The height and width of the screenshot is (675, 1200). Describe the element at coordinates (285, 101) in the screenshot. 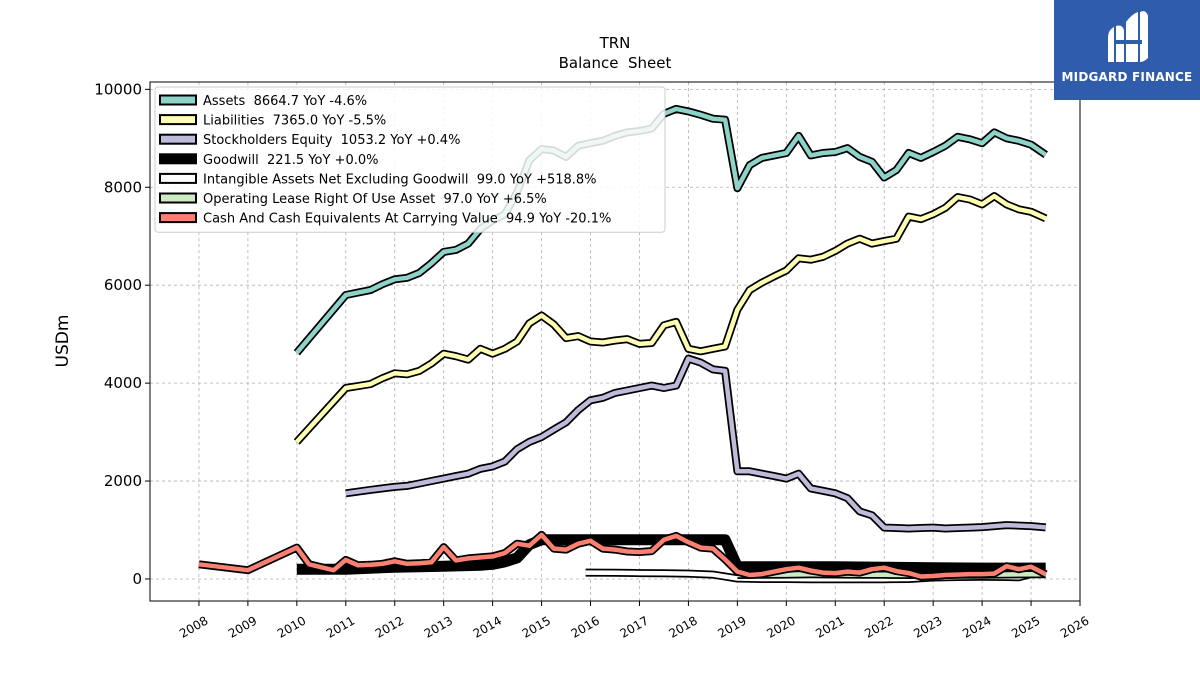

I see `legend-label: Assets 8664.7 YoY -4.6%` at that location.